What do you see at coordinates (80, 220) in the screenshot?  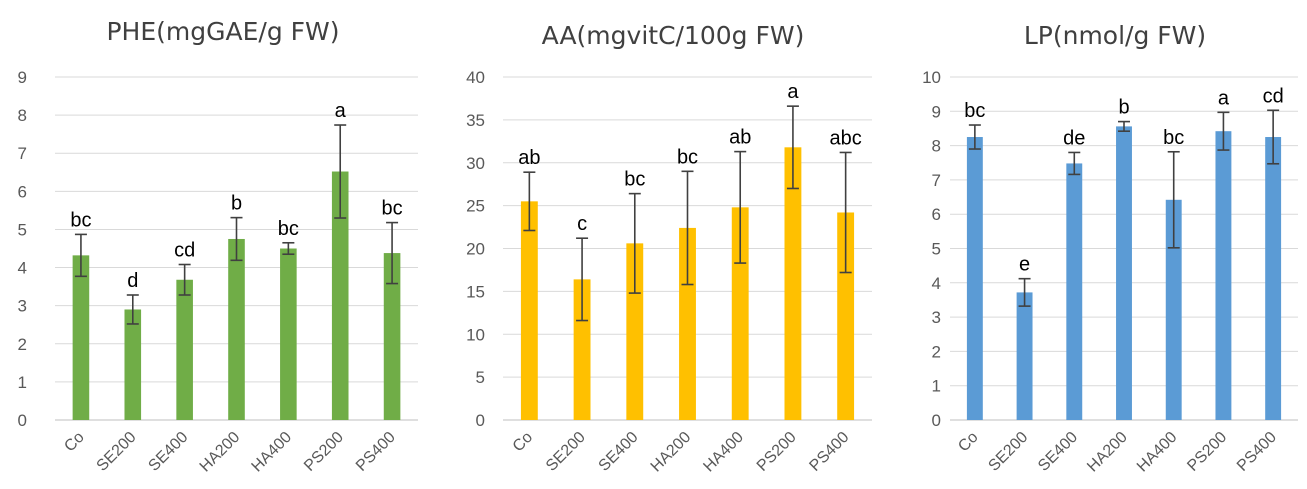 I see `significance-label-phe-co: bc` at bounding box center [80, 220].